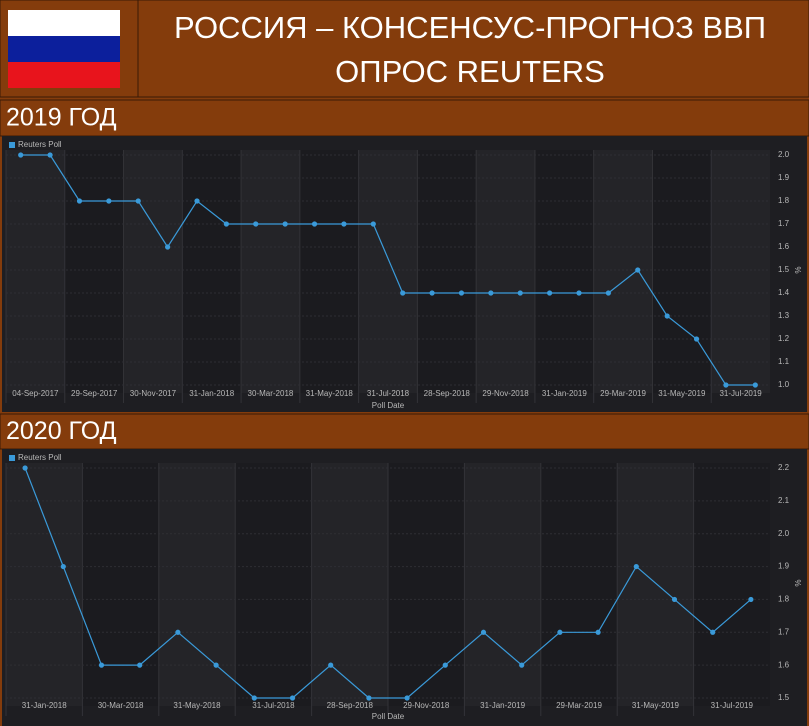 Image resolution: width=809 pixels, height=726 pixels. What do you see at coordinates (35, 393) in the screenshot?
I see `x-tick-label: 04-Sep-2017` at bounding box center [35, 393].